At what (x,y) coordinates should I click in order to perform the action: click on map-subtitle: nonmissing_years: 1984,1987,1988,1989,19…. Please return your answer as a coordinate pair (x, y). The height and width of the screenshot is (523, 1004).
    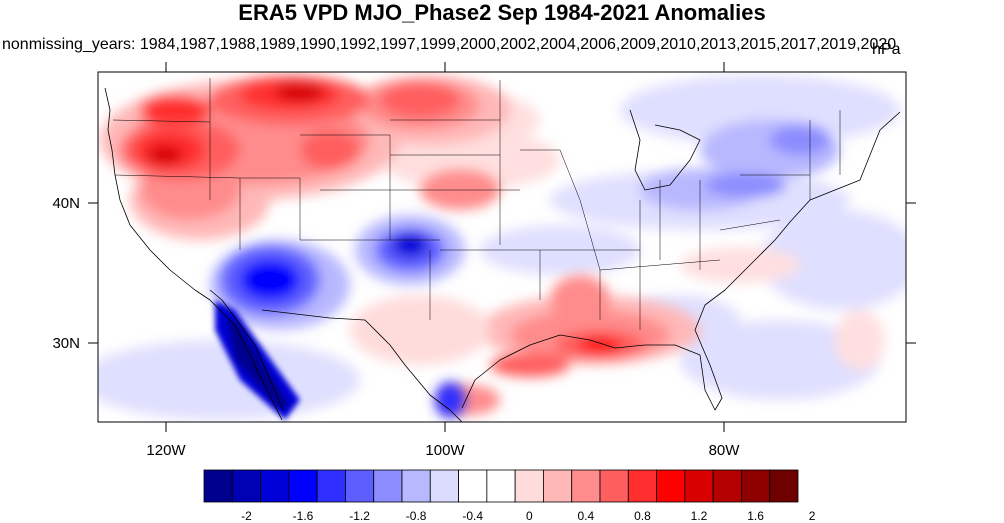
    Looking at the image, I should click on (449, 44).